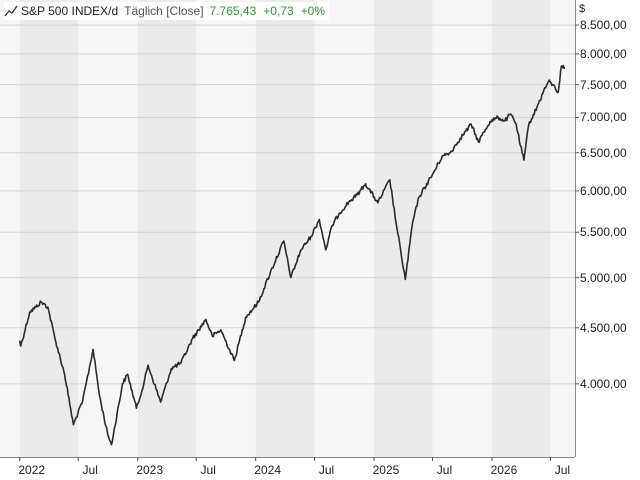 Image resolution: width=640 pixels, height=480 pixels. What do you see at coordinates (312, 11) in the screenshot?
I see `legend-change-percent: +0%` at bounding box center [312, 11].